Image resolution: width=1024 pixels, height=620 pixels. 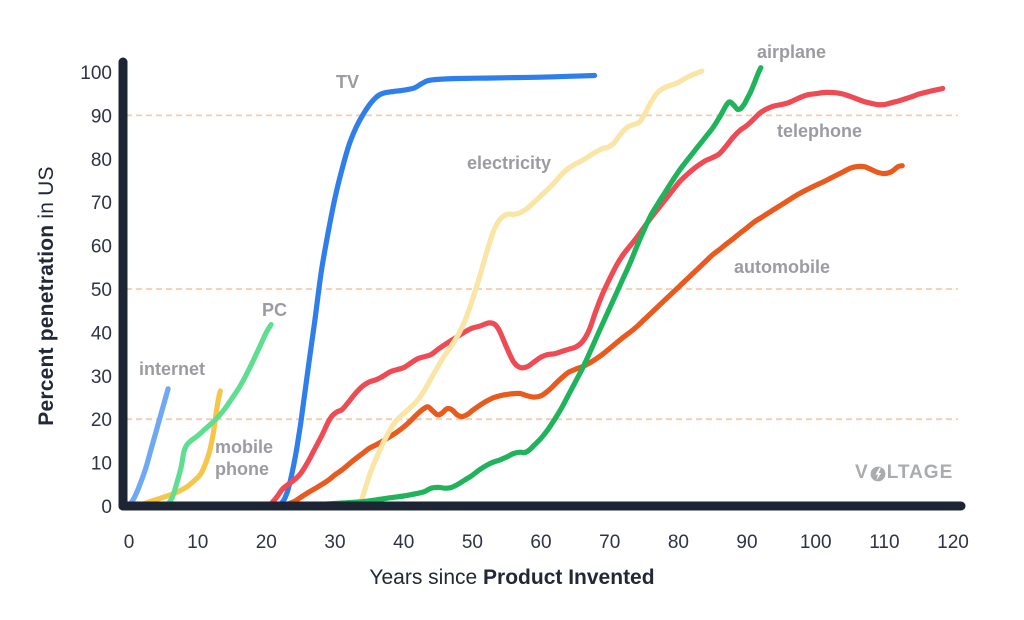 I want to click on voltage-logo: V LTAGE, so click(x=904, y=473).